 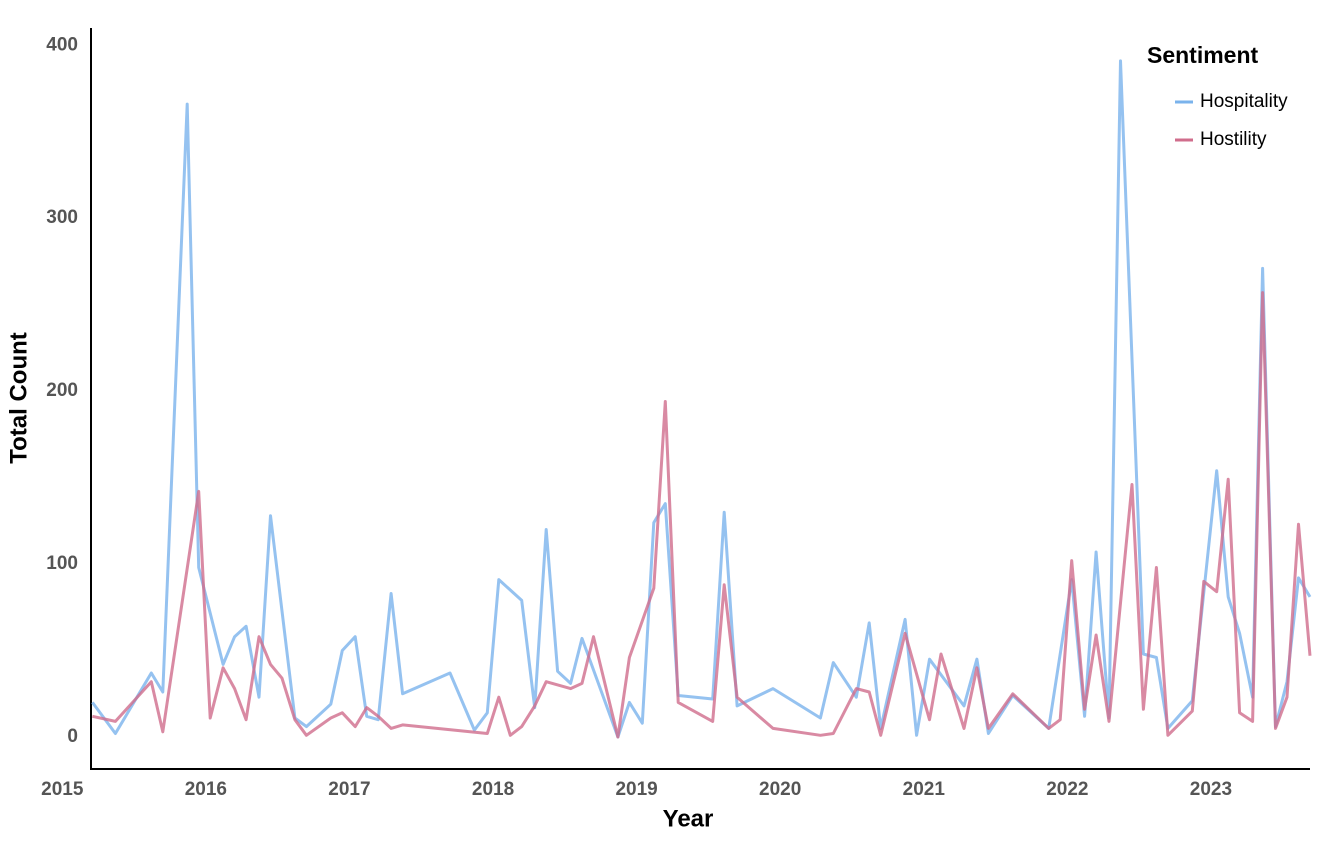 What do you see at coordinates (493, 789) in the screenshot?
I see `x-tick-label: 2018` at bounding box center [493, 789].